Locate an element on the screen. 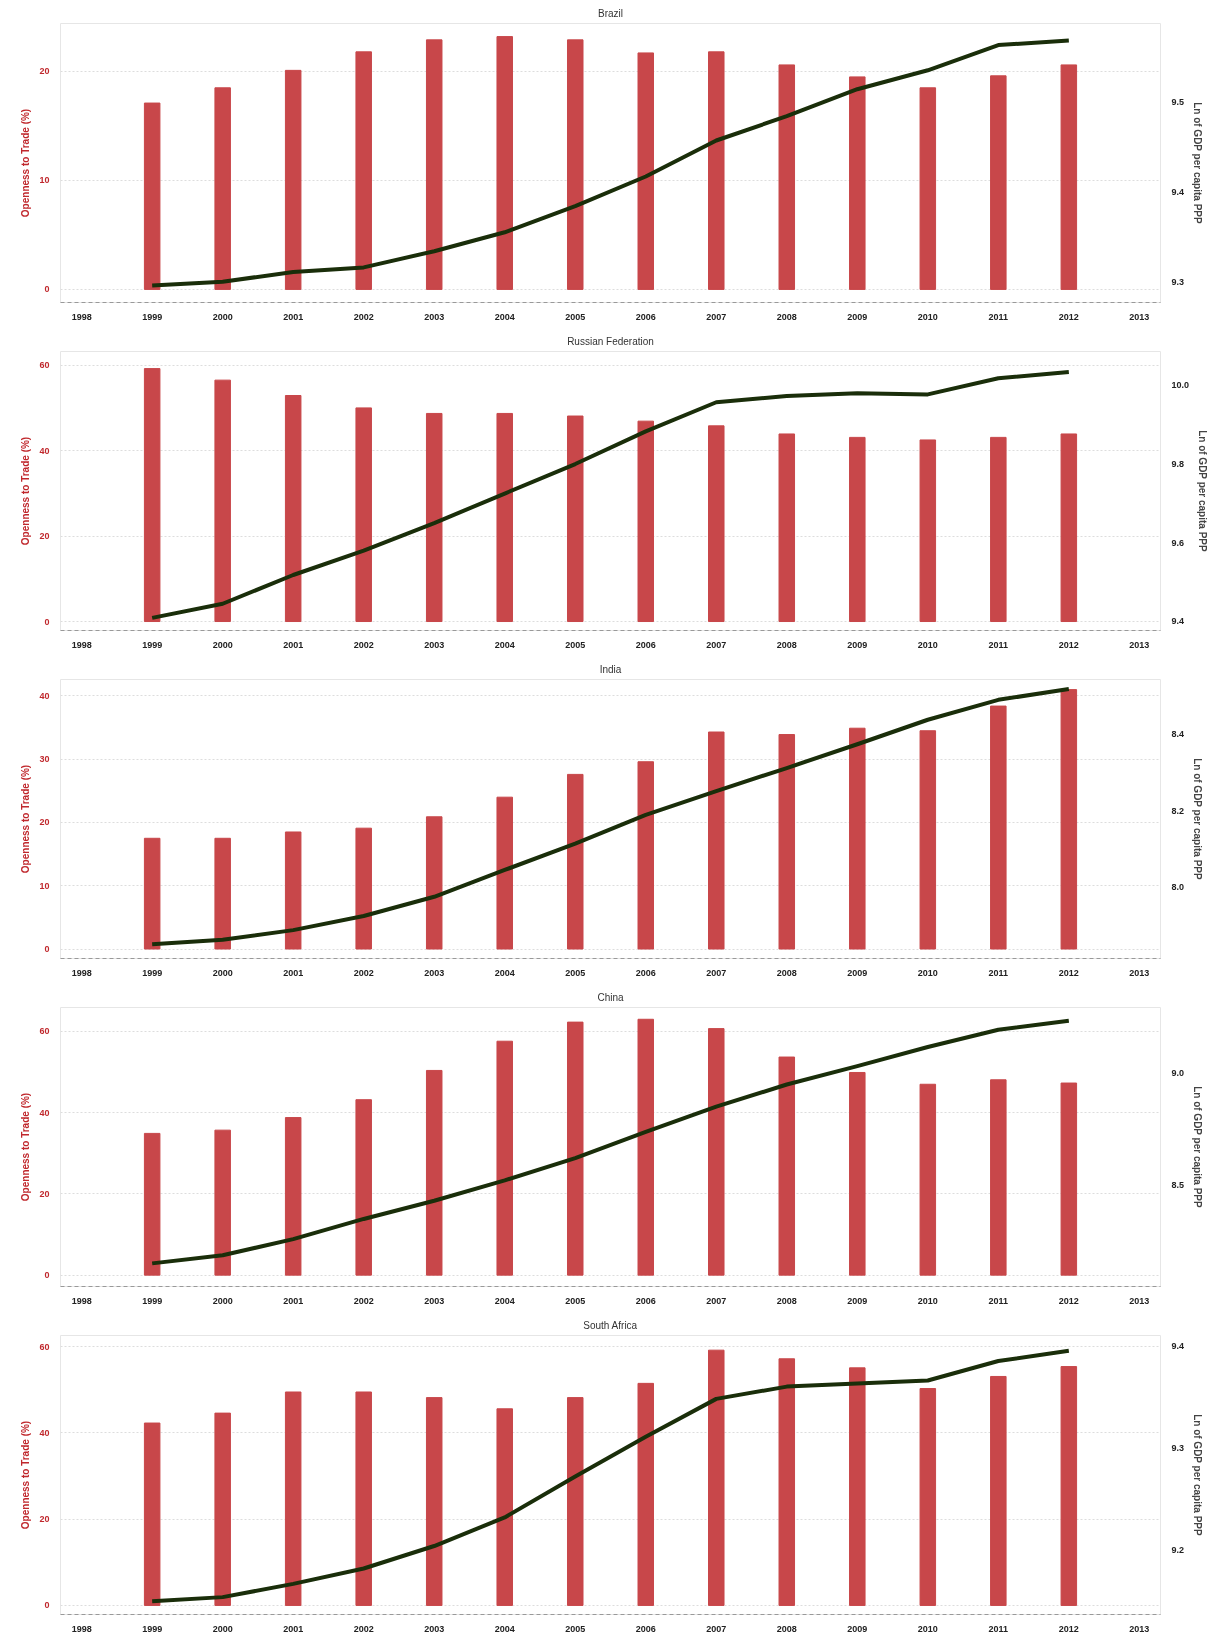 Image resolution: width=1231 pixels, height=1645 pixels. chart-title: Brazil is located at coordinates (611, 13).